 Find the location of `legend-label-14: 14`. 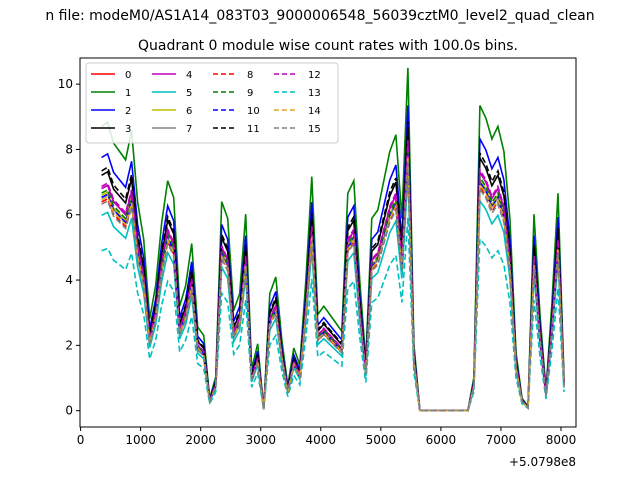

legend-label-14: 14 is located at coordinates (314, 111).